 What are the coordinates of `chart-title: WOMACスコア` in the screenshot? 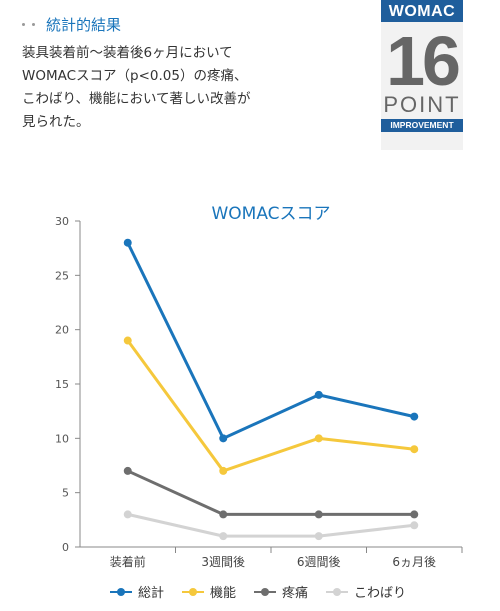 It's located at (270, 214).